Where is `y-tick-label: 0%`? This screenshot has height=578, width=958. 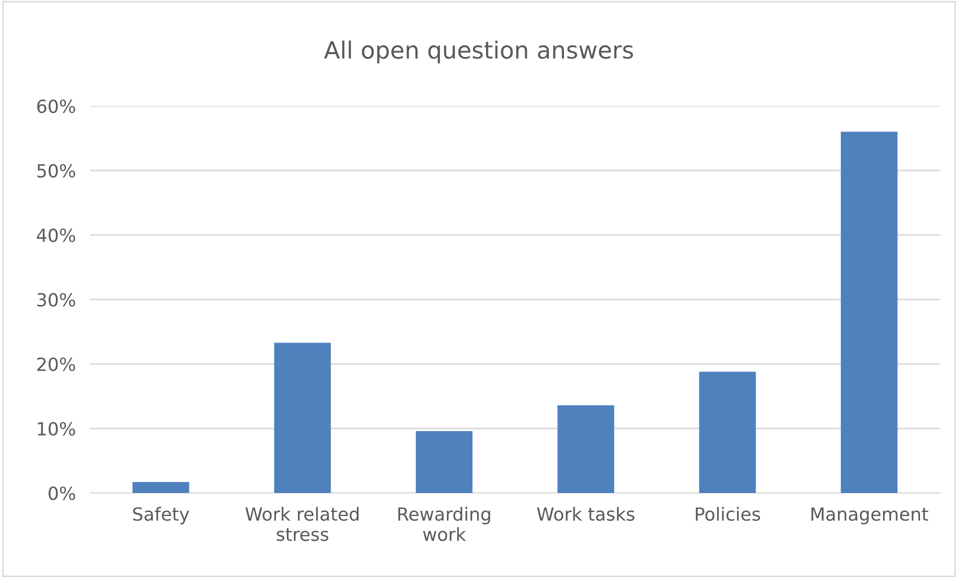
y-tick-label: 0% is located at coordinates (62, 493).